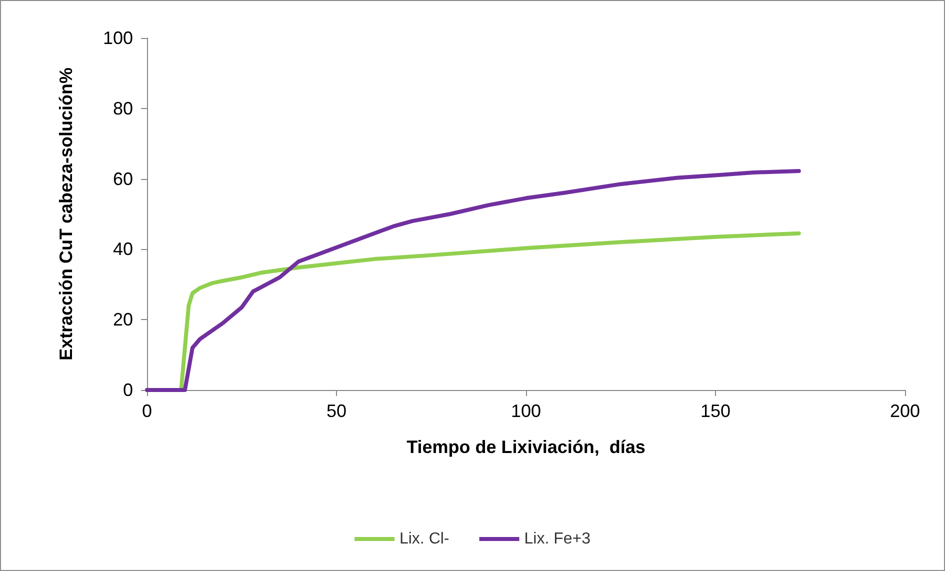  What do you see at coordinates (122, 249) in the screenshot?
I see `y-tick-label: 40` at bounding box center [122, 249].